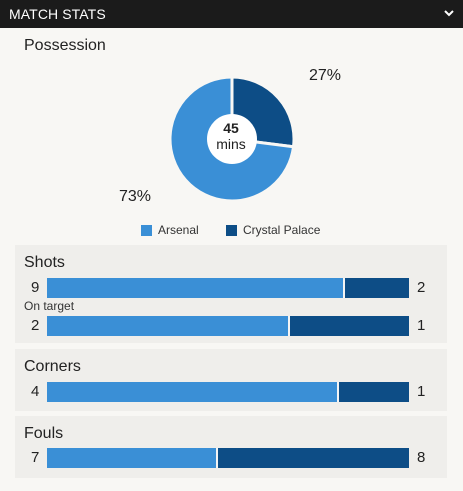  What do you see at coordinates (325, 75) in the screenshot?
I see `possession-away-pct: 27%` at bounding box center [325, 75].